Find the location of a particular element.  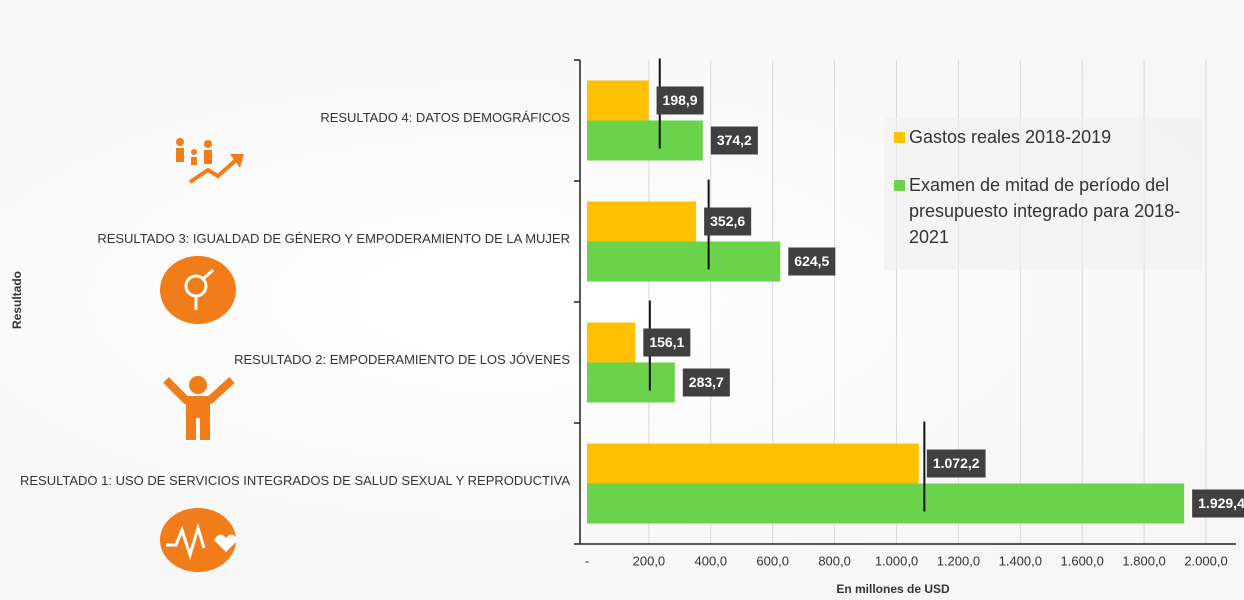

legend-item: Gastos reales 2018-2019 is located at coordinates (1048, 137).